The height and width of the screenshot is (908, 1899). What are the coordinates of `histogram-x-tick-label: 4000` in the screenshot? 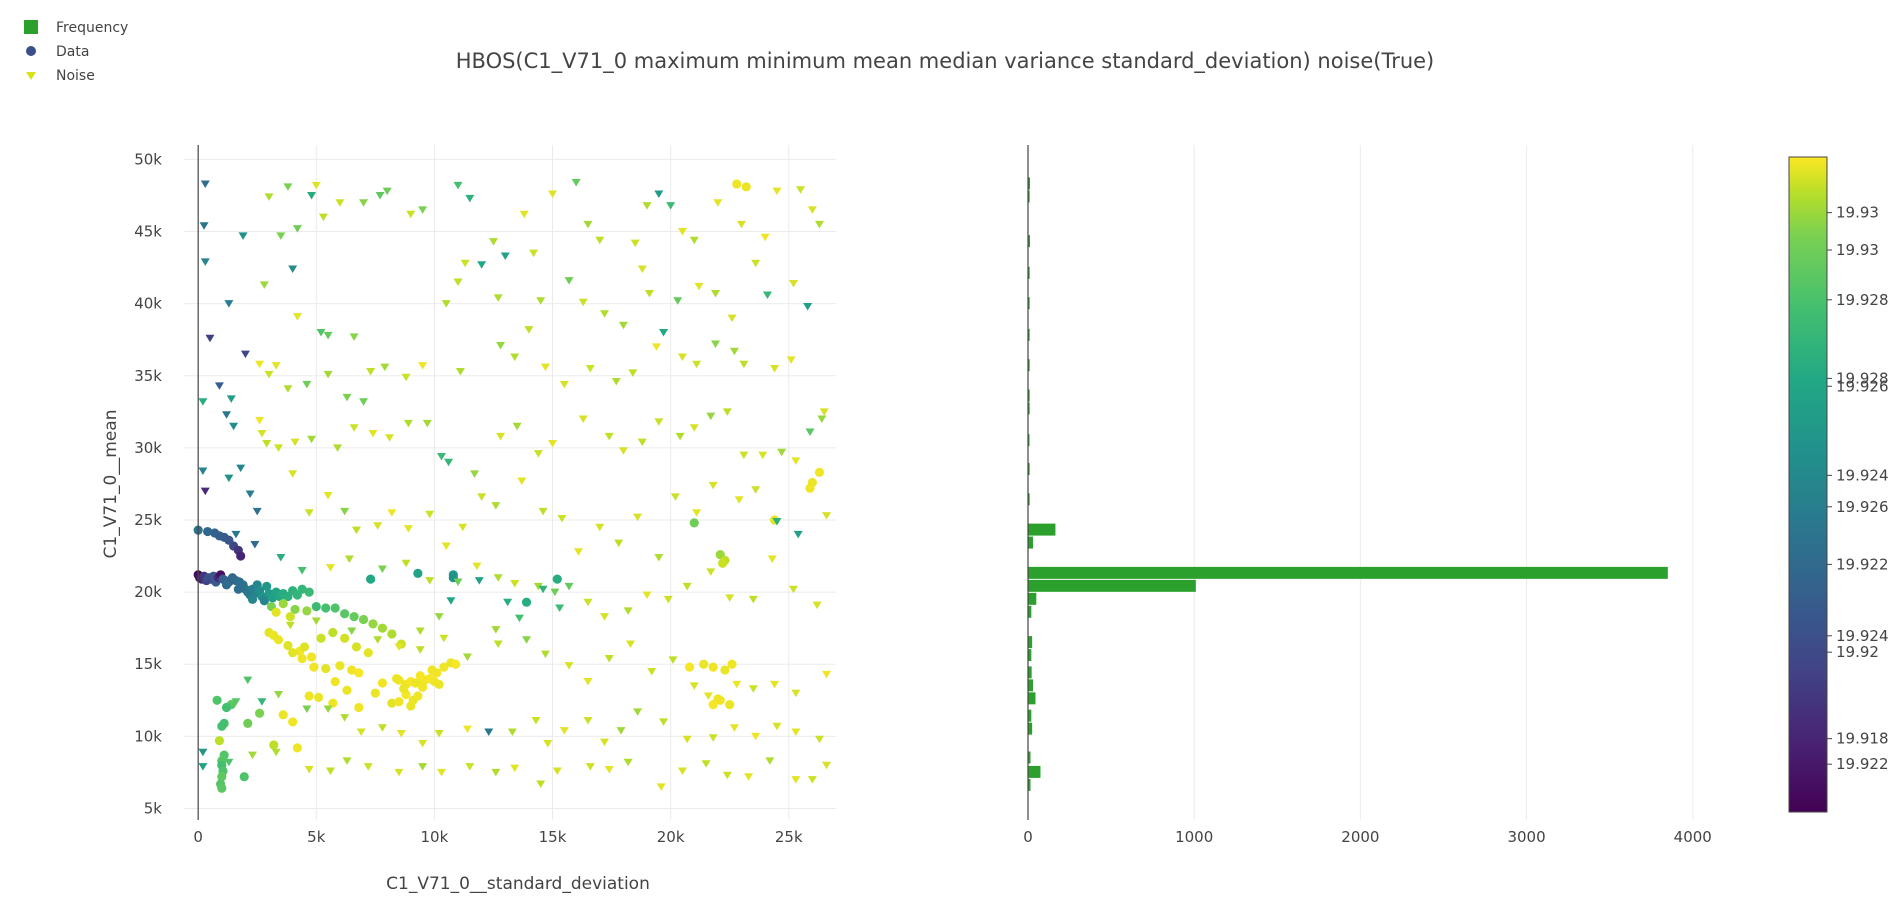 It's located at (1693, 837).